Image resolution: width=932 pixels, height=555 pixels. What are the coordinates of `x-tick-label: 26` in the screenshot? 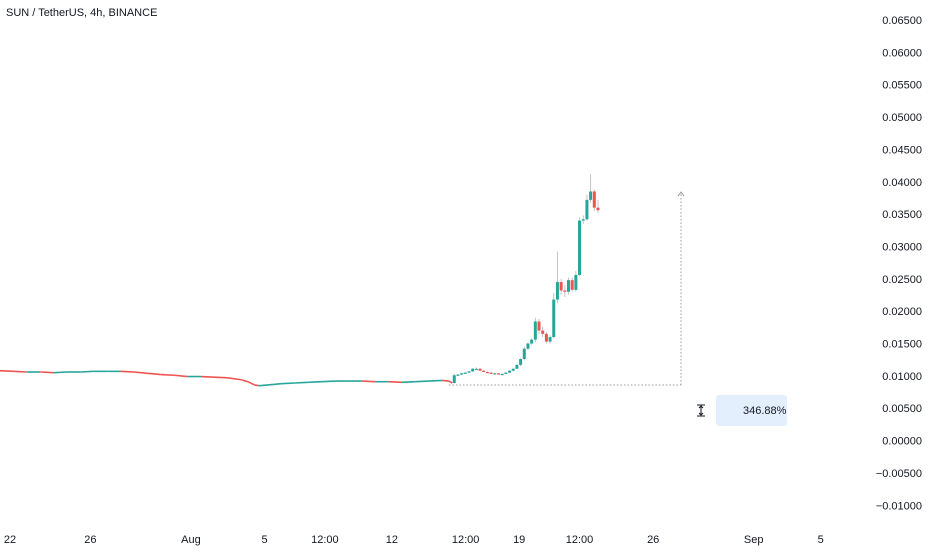 It's located at (90, 540).